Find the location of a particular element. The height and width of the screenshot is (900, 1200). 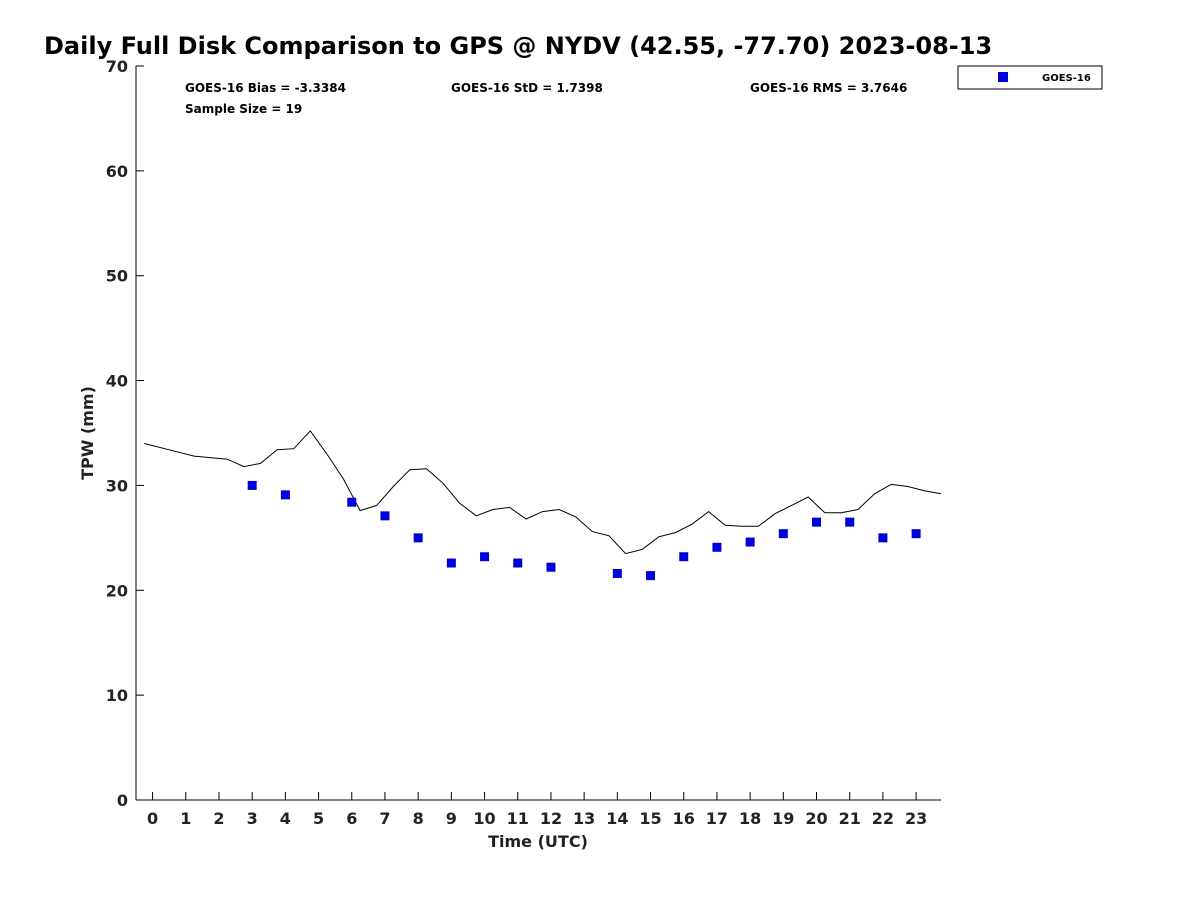

x-tick-label: 8 is located at coordinates (418, 818).